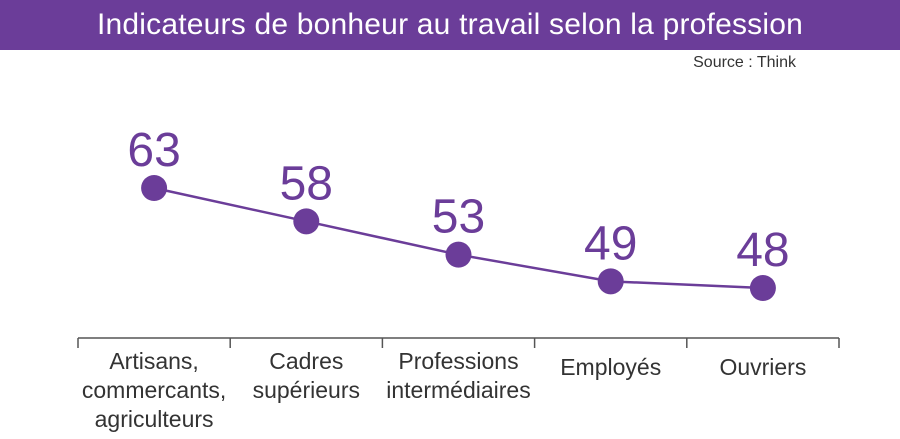  I want to click on category-label: Ouvriers, so click(762, 367).